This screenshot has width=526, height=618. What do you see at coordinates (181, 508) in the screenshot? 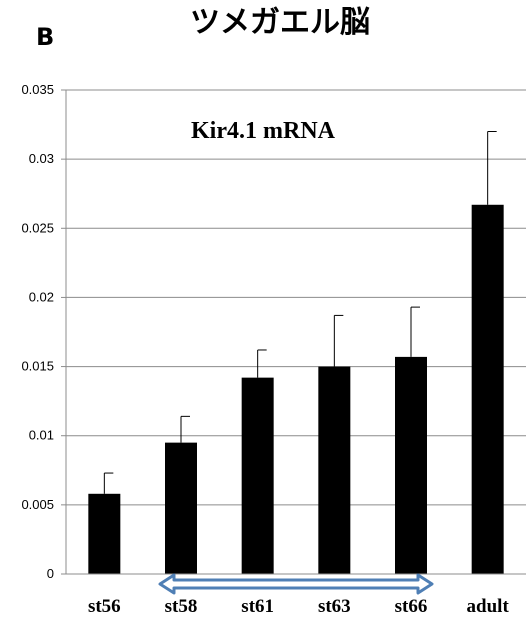
I see `bar-st58` at bounding box center [181, 508].